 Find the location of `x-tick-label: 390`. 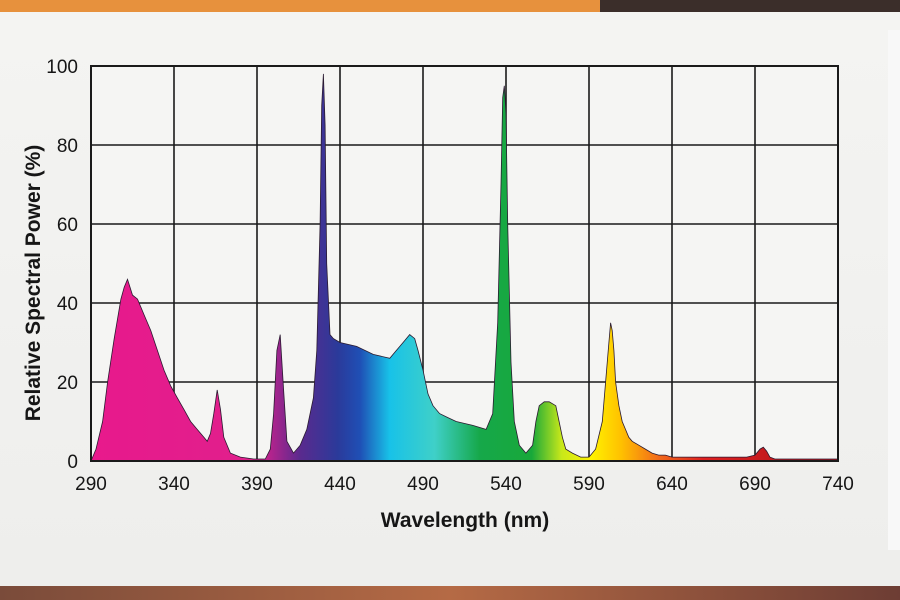

x-tick-label: 390 is located at coordinates (257, 484).